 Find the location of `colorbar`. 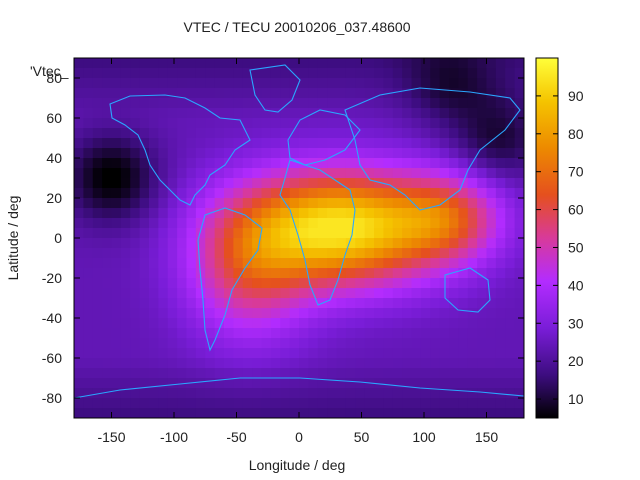

colorbar is located at coordinates (547, 238).